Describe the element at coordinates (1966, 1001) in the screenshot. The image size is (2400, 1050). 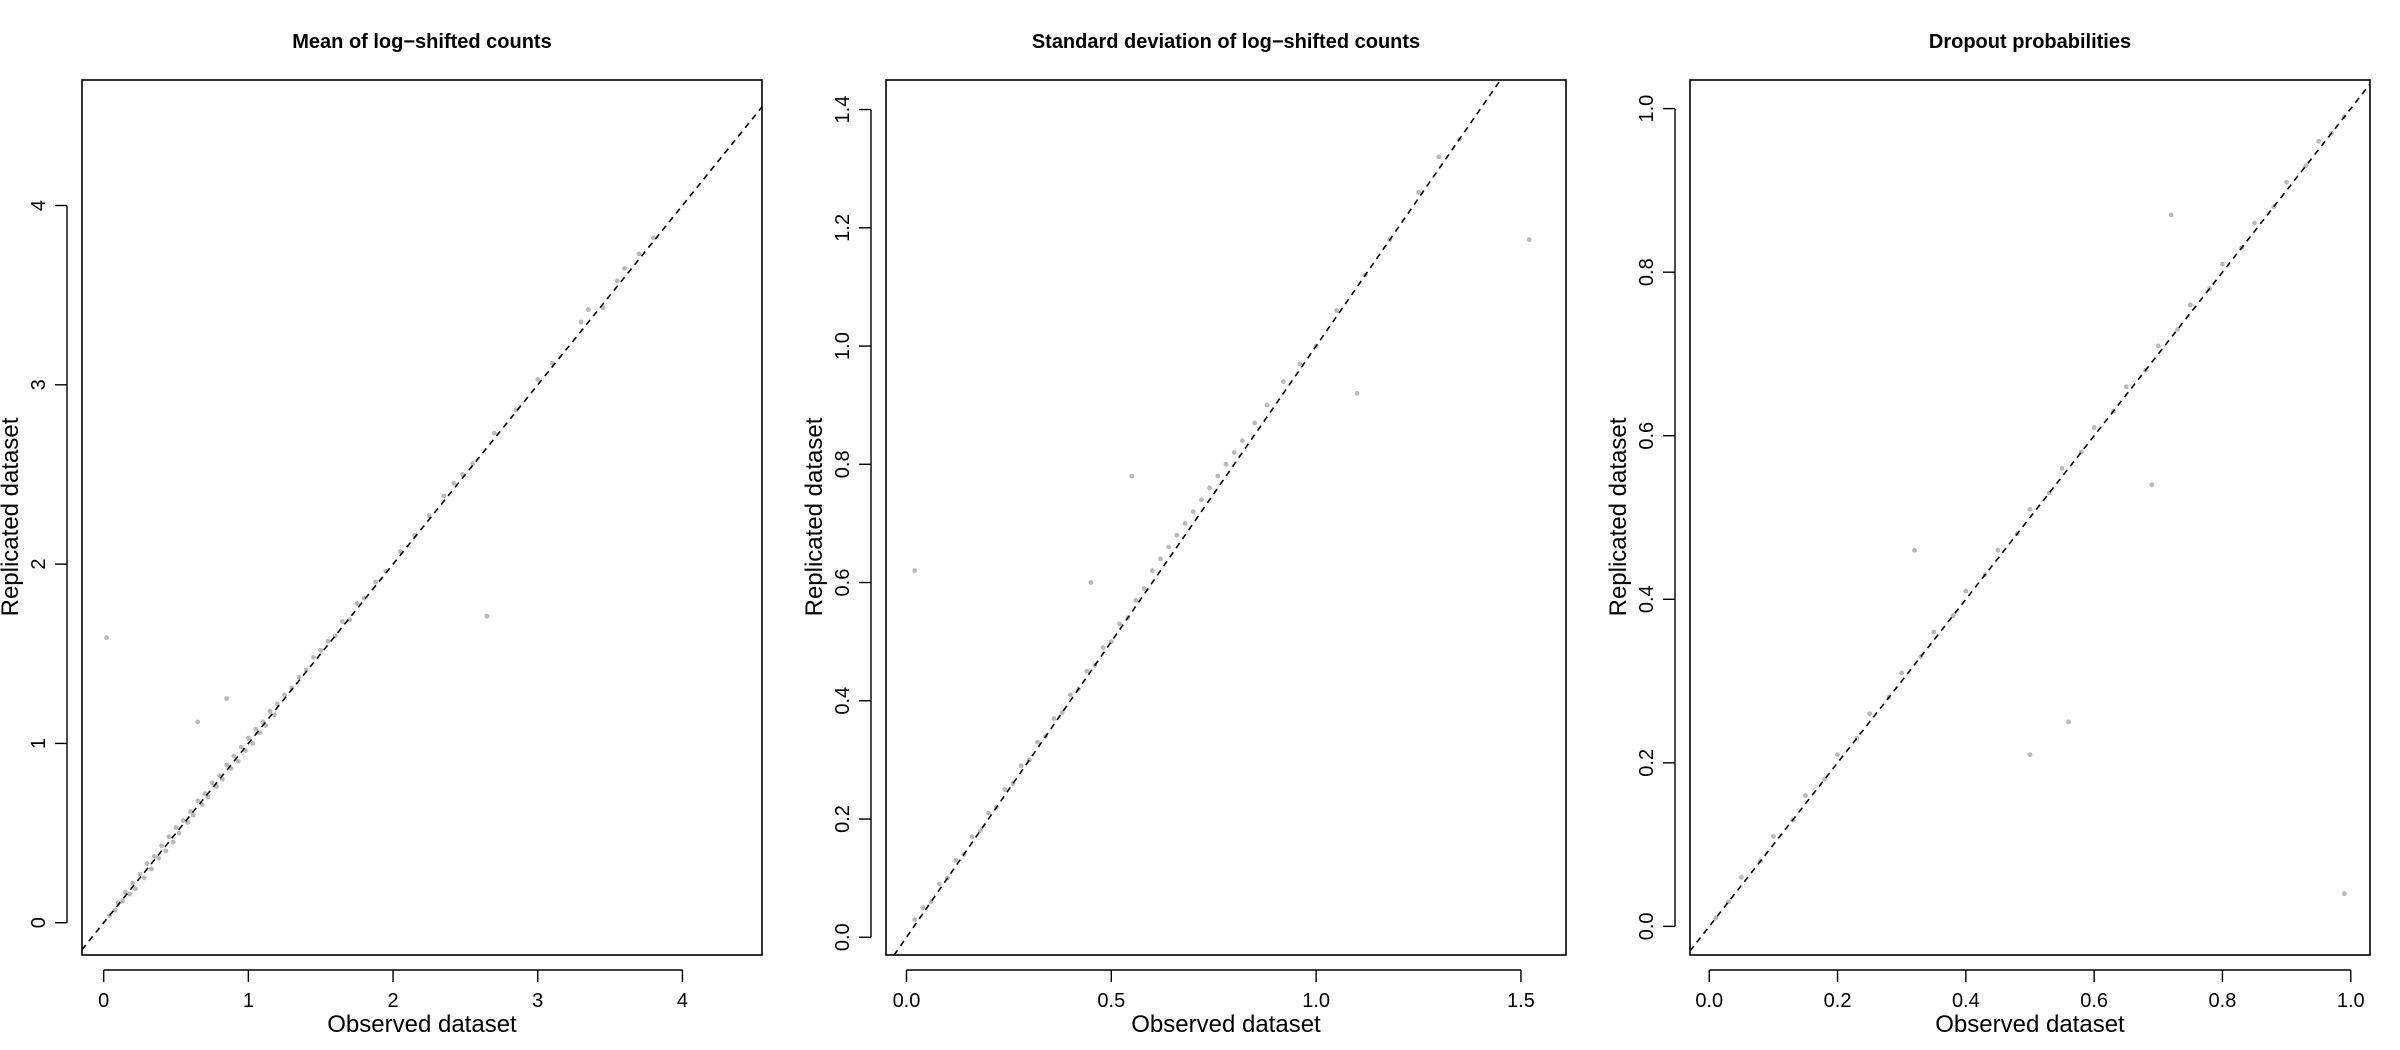
I see `x-tick-label: 0.4` at that location.